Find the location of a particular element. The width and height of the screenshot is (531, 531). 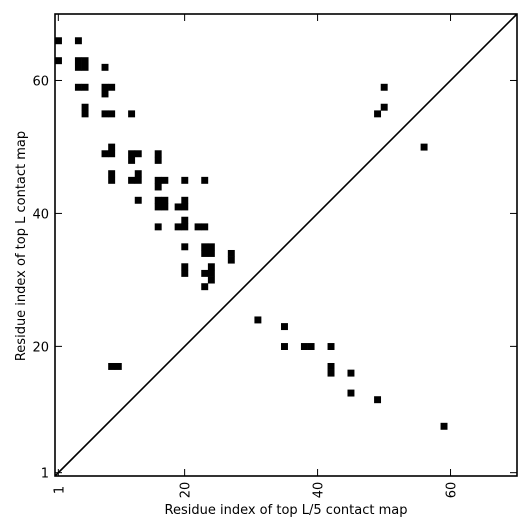

x-axis-label: Residue index of top L/5 contact map is located at coordinates (286, 510).